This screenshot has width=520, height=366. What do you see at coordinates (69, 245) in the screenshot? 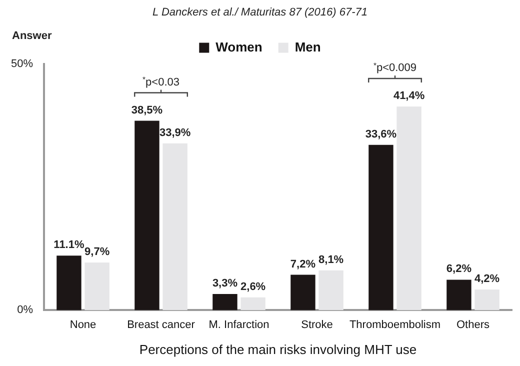
I see `data-label: 11.1%` at bounding box center [69, 245].